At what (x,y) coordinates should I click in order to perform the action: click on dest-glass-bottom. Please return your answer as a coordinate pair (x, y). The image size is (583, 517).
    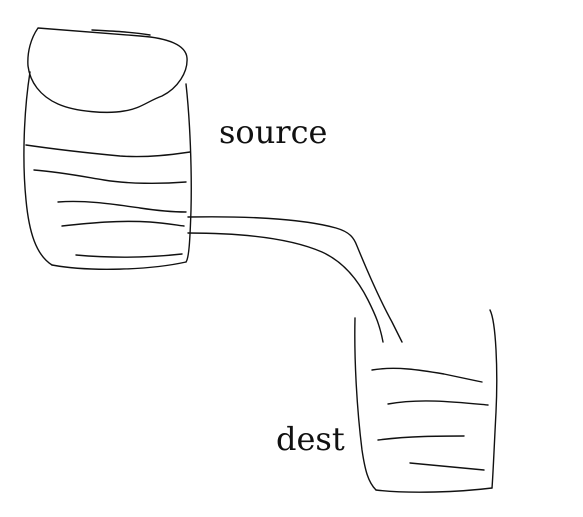
    Looking at the image, I should click on (434, 490).